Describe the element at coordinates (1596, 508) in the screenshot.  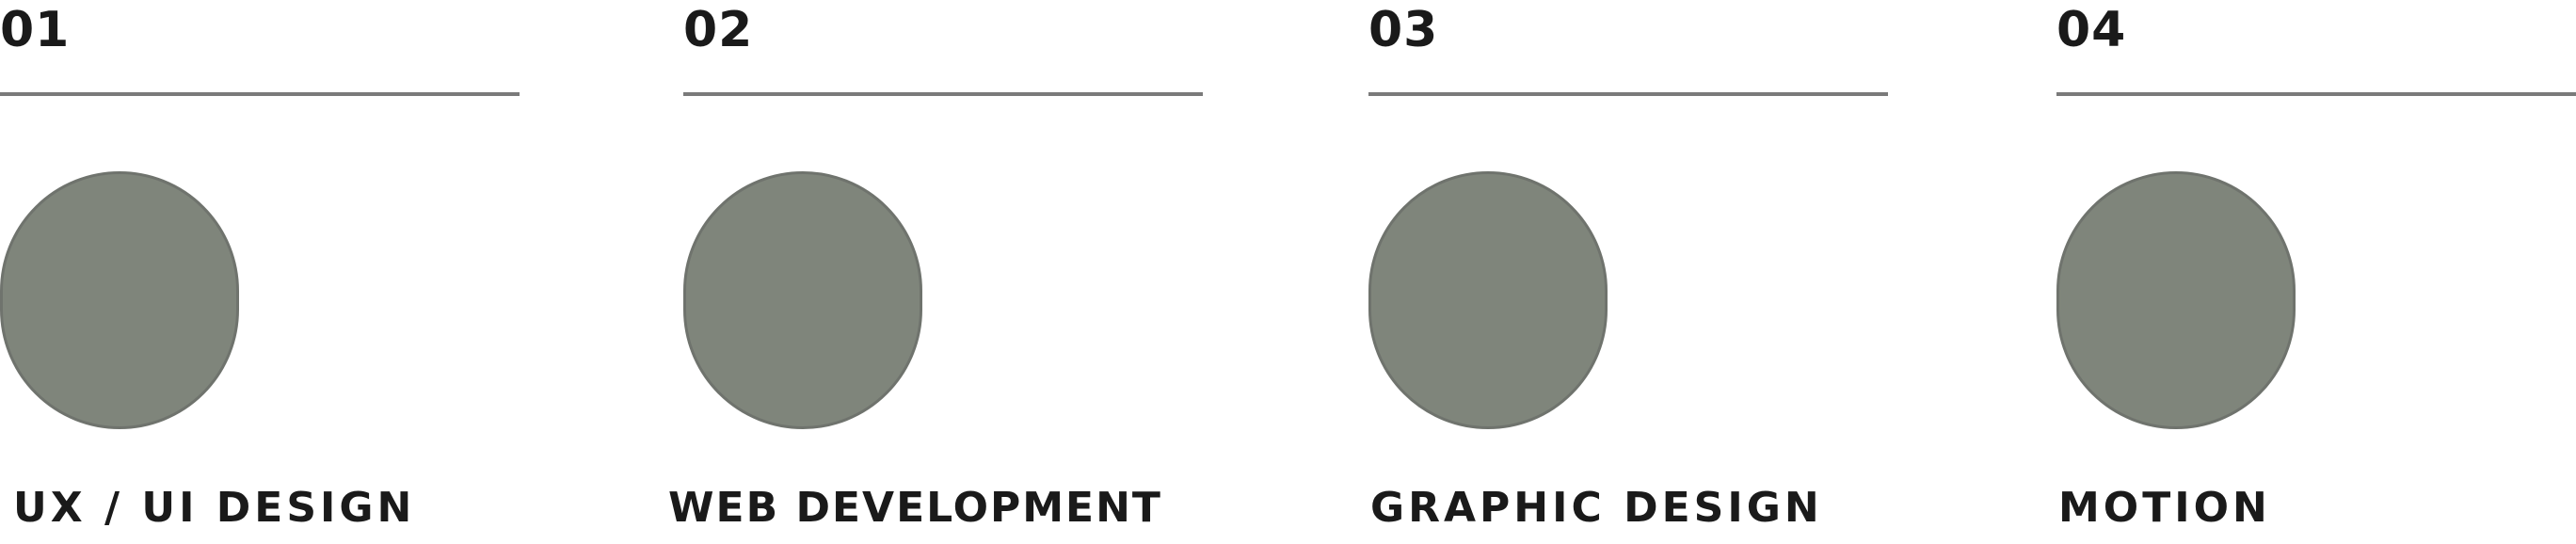
I see `card-title: GRAPHIC DESIGN` at that location.